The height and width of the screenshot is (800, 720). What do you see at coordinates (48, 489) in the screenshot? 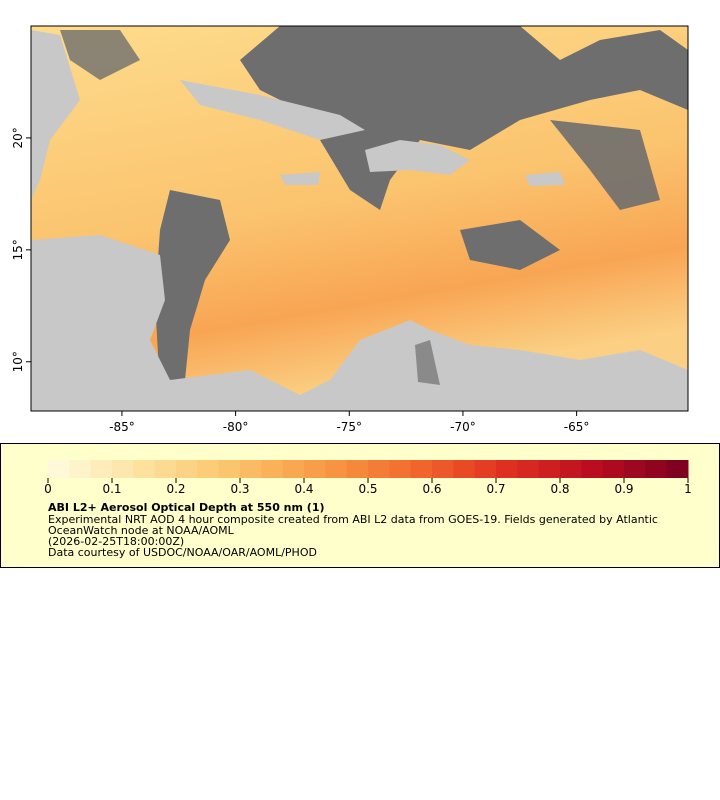
I see `colorbar-tick-label: 0` at bounding box center [48, 489].